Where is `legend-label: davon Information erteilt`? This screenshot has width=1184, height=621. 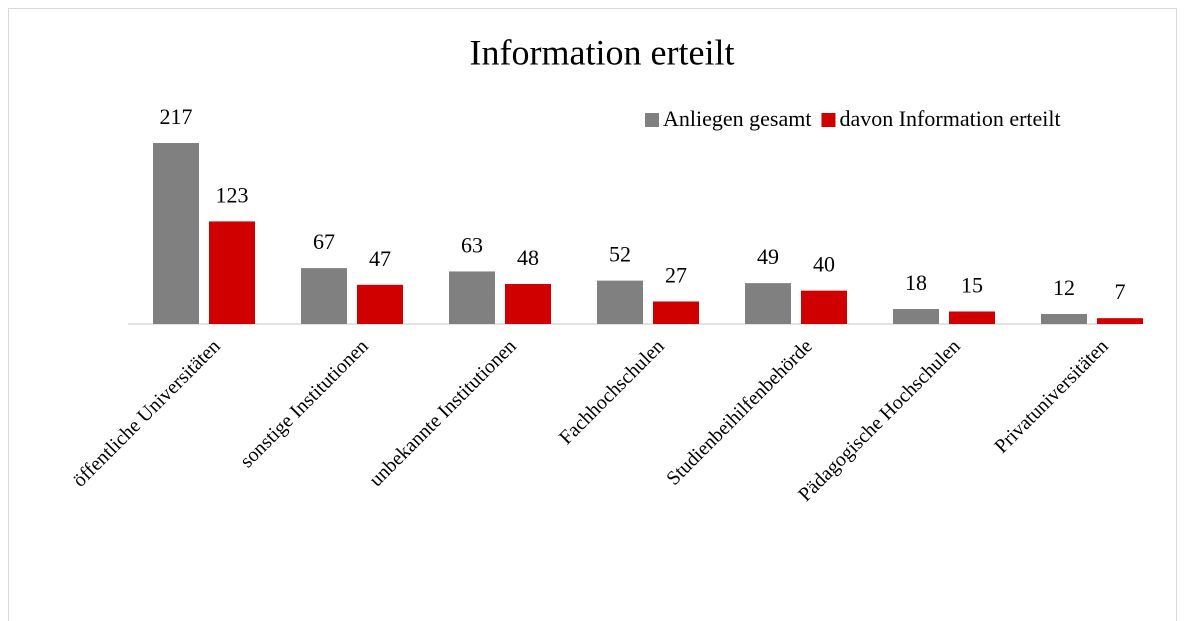 legend-label: davon Information erteilt is located at coordinates (949, 118).